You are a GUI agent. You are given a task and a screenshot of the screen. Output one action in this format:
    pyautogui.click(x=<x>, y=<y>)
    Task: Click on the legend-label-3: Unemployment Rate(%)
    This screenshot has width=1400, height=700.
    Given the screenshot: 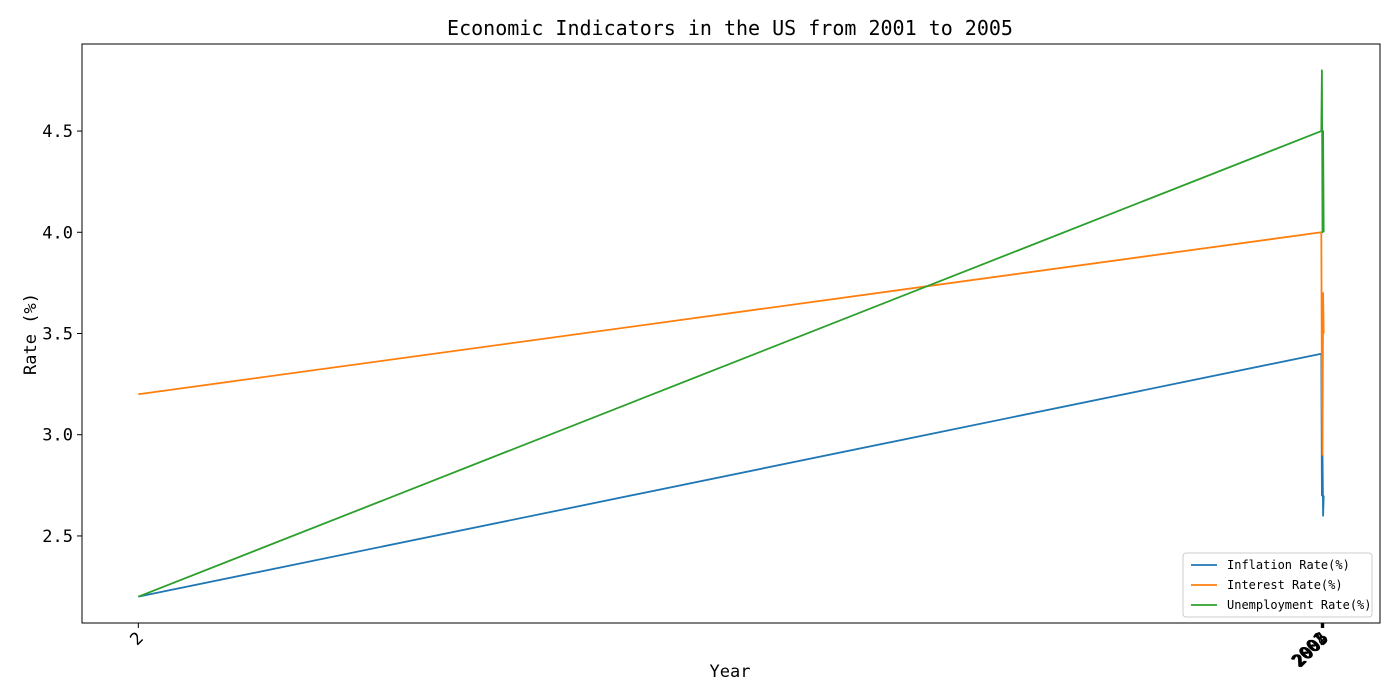 What is the action you would take?
    pyautogui.click(x=1299, y=605)
    